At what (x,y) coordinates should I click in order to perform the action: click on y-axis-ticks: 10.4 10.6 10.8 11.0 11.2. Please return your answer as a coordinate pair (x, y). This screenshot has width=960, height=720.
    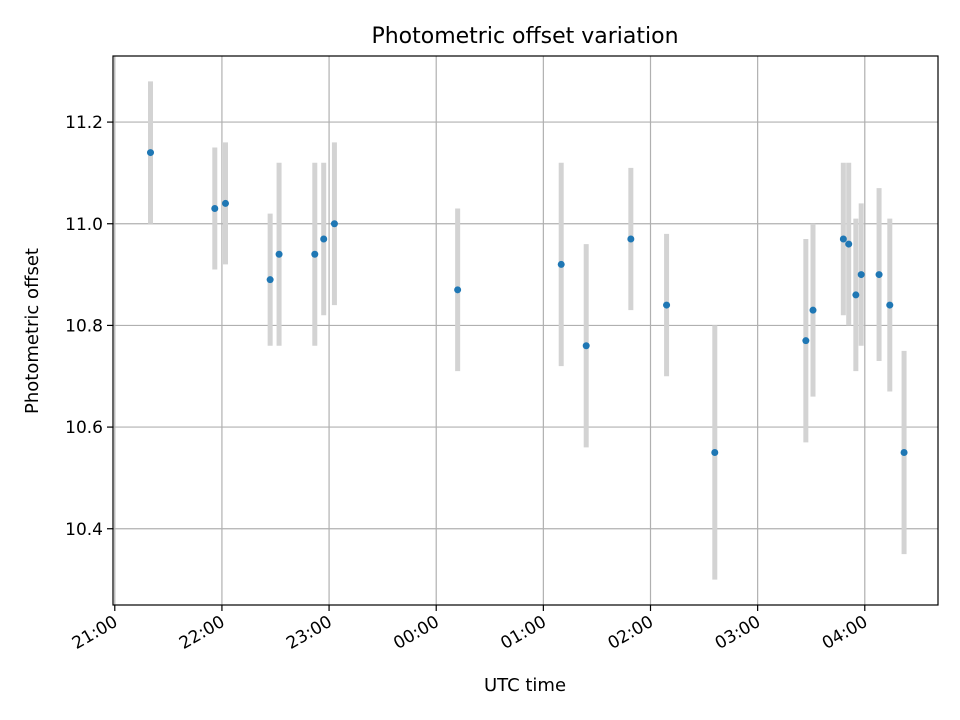
    Looking at the image, I should click on (89, 326).